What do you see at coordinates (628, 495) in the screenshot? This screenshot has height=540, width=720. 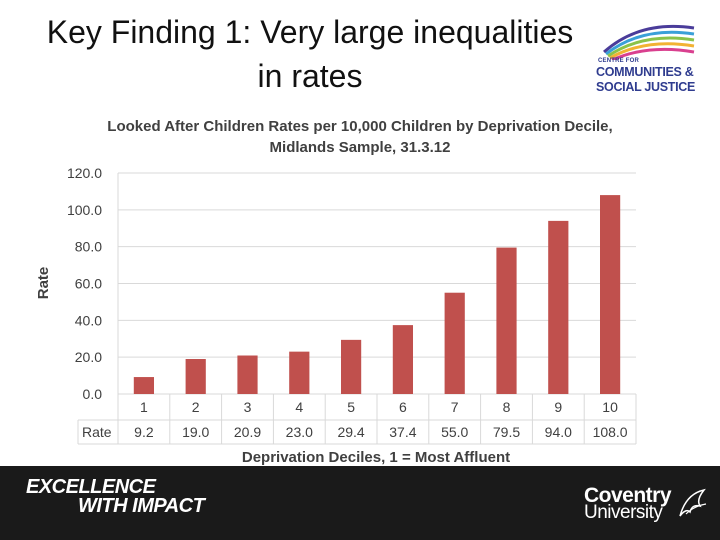 I see `coventry-brand-line1: Coventry` at bounding box center [628, 495].